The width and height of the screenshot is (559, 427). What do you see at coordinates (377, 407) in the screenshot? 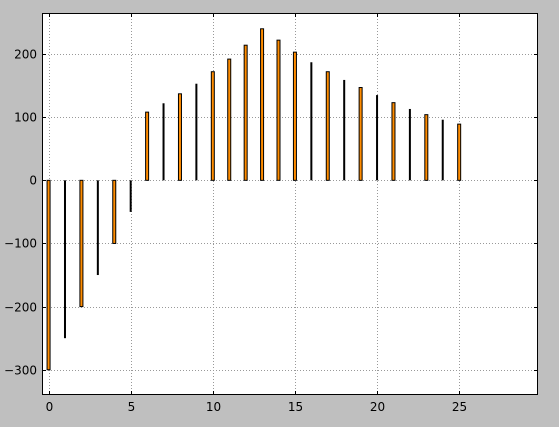
I see `x-tick-label: 20` at bounding box center [377, 407].